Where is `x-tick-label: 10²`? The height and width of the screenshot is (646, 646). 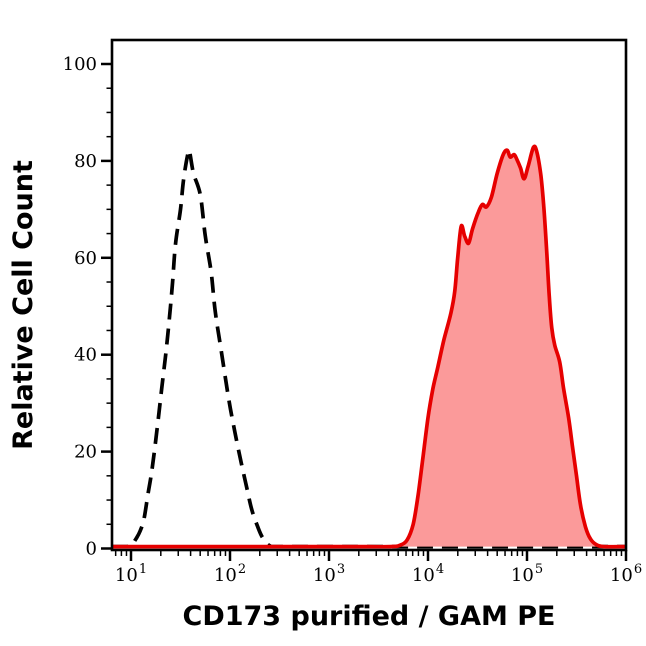 x-tick-label: 10² is located at coordinates (230, 574).